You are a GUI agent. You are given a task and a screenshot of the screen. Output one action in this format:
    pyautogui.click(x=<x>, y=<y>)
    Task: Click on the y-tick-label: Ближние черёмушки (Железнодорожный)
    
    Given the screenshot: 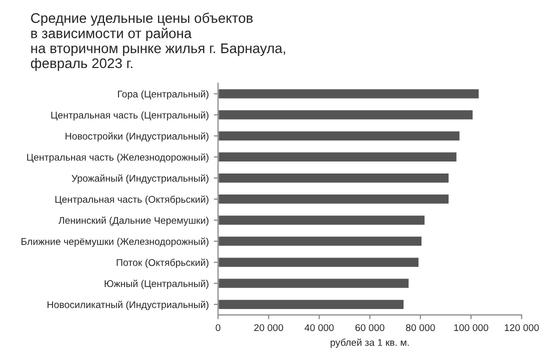 What is the action you would take?
    pyautogui.click(x=115, y=242)
    